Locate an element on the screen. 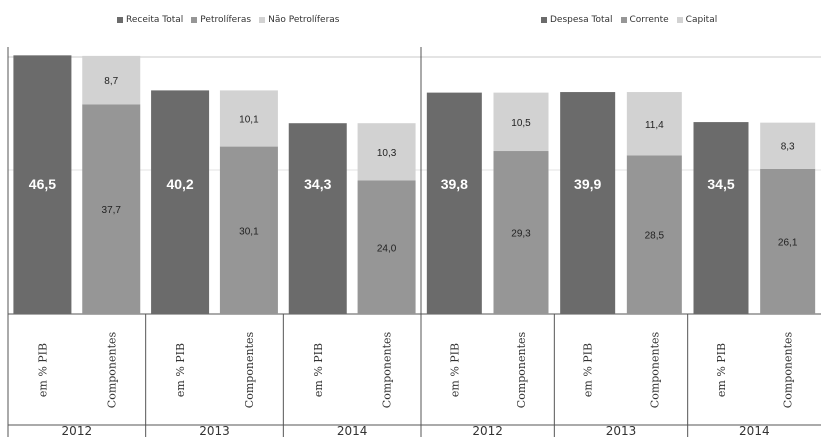 The height and width of the screenshot is (437, 821). data-label-segment: 10,5 is located at coordinates (521, 123).